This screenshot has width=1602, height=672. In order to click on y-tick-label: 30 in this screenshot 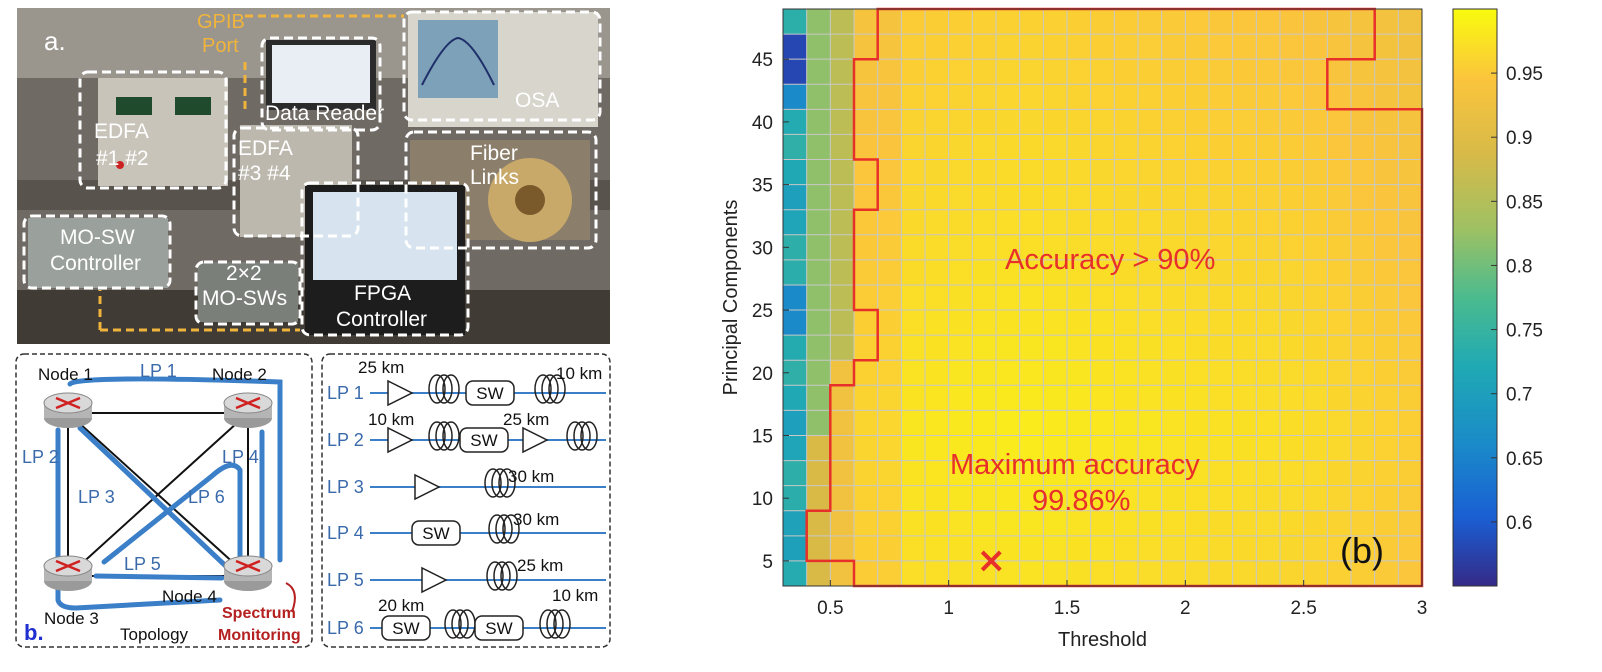, I will do `click(762, 248)`.